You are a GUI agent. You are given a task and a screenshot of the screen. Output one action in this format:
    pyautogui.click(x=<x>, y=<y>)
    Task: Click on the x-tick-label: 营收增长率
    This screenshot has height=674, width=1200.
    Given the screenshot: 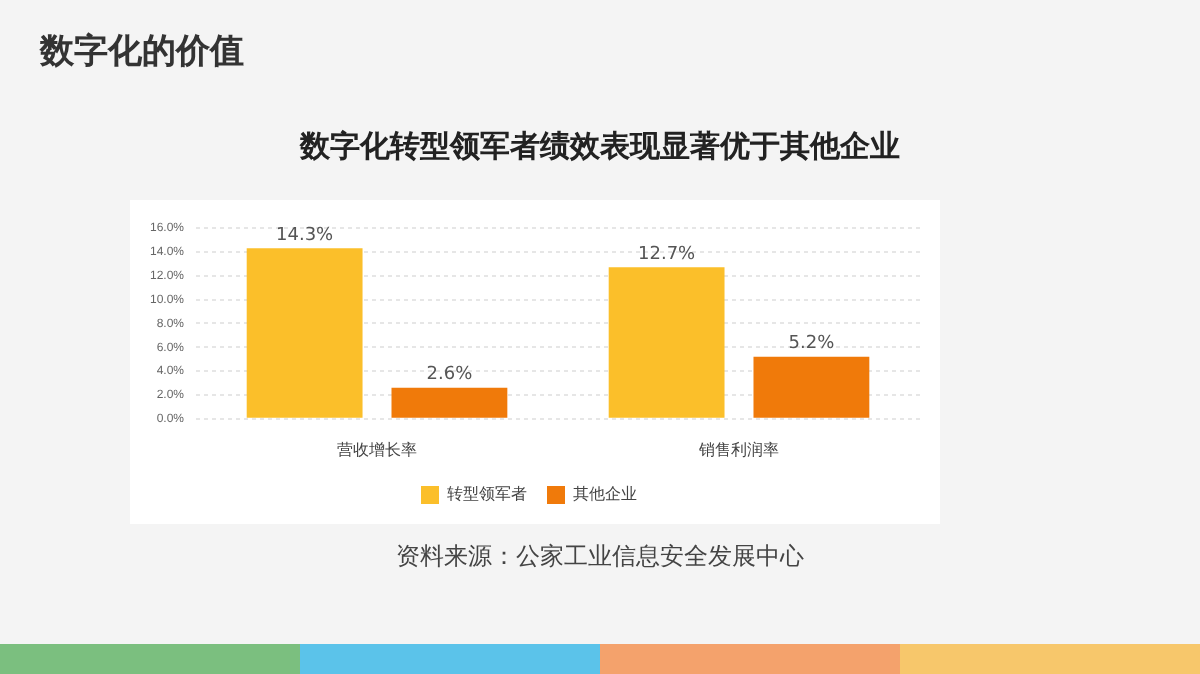 What is the action you would take?
    pyautogui.click(x=377, y=449)
    